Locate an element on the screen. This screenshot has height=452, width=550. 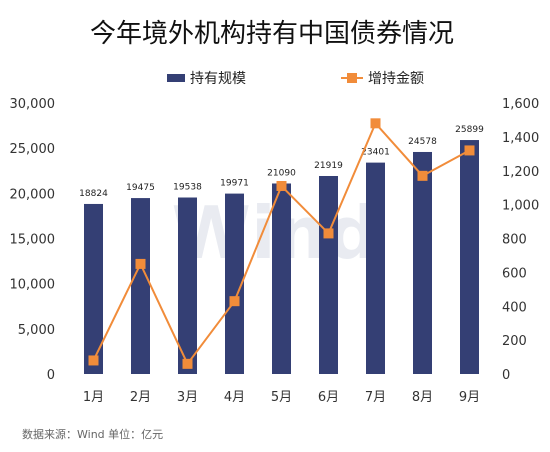
x-tick-label: 4月 is located at coordinates (234, 397).